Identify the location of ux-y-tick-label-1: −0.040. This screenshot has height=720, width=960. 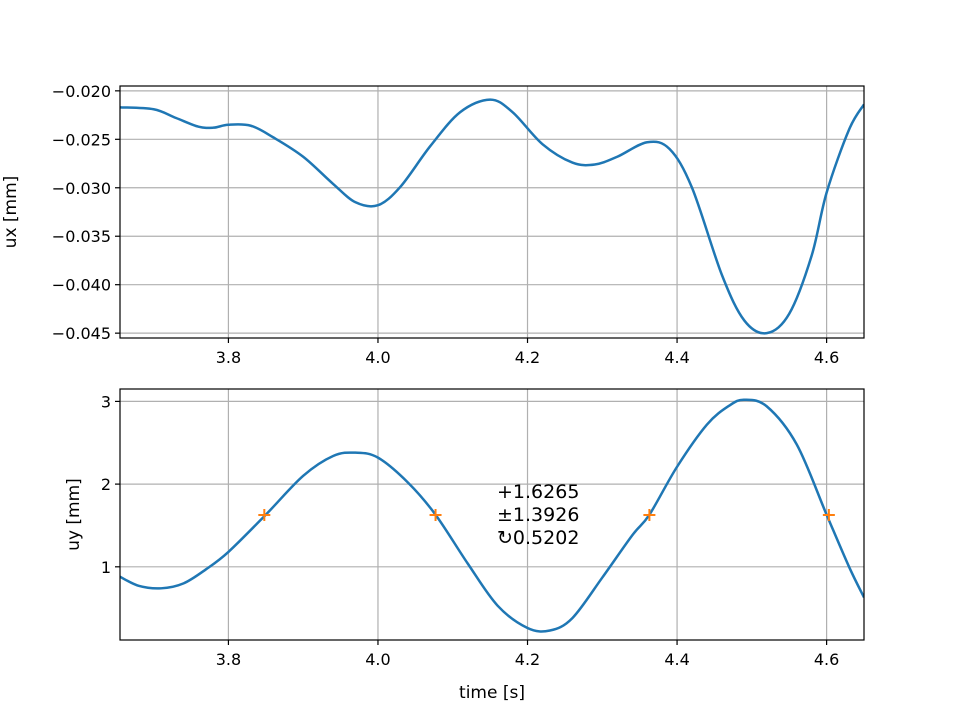
(81, 285).